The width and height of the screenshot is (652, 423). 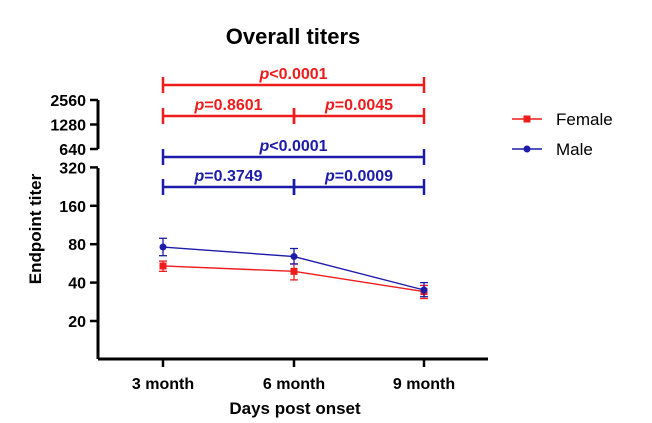 What do you see at coordinates (584, 119) in the screenshot?
I see `legend-label: Female` at bounding box center [584, 119].